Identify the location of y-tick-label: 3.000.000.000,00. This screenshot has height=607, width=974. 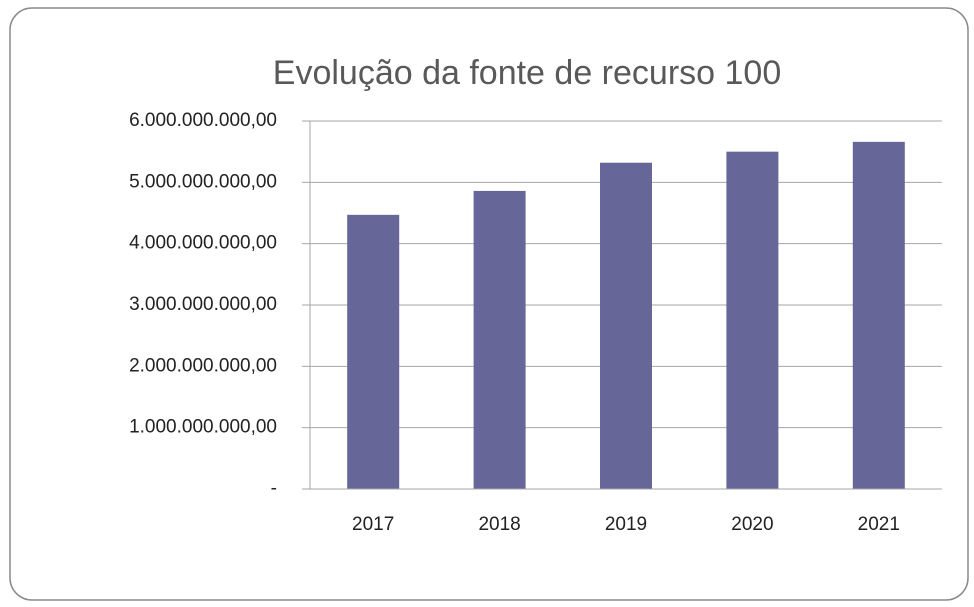
(203, 304).